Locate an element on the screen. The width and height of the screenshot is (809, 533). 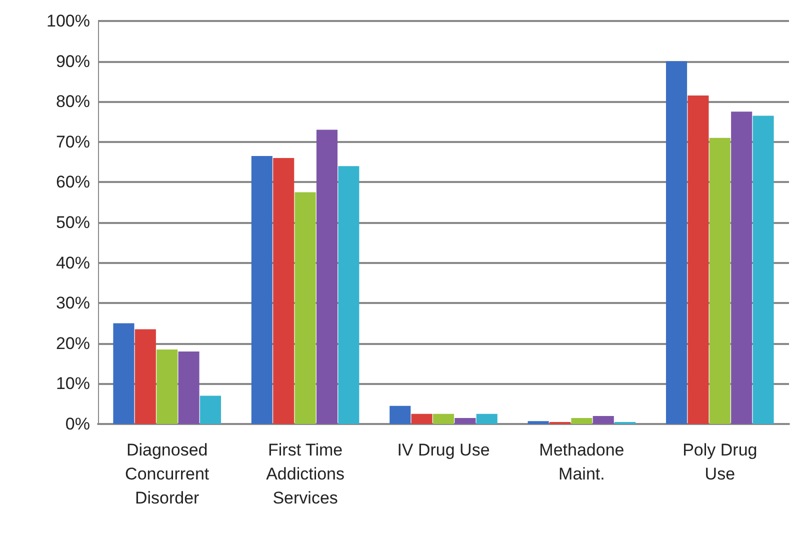
y-tick-label: 10% is located at coordinates (73, 384).